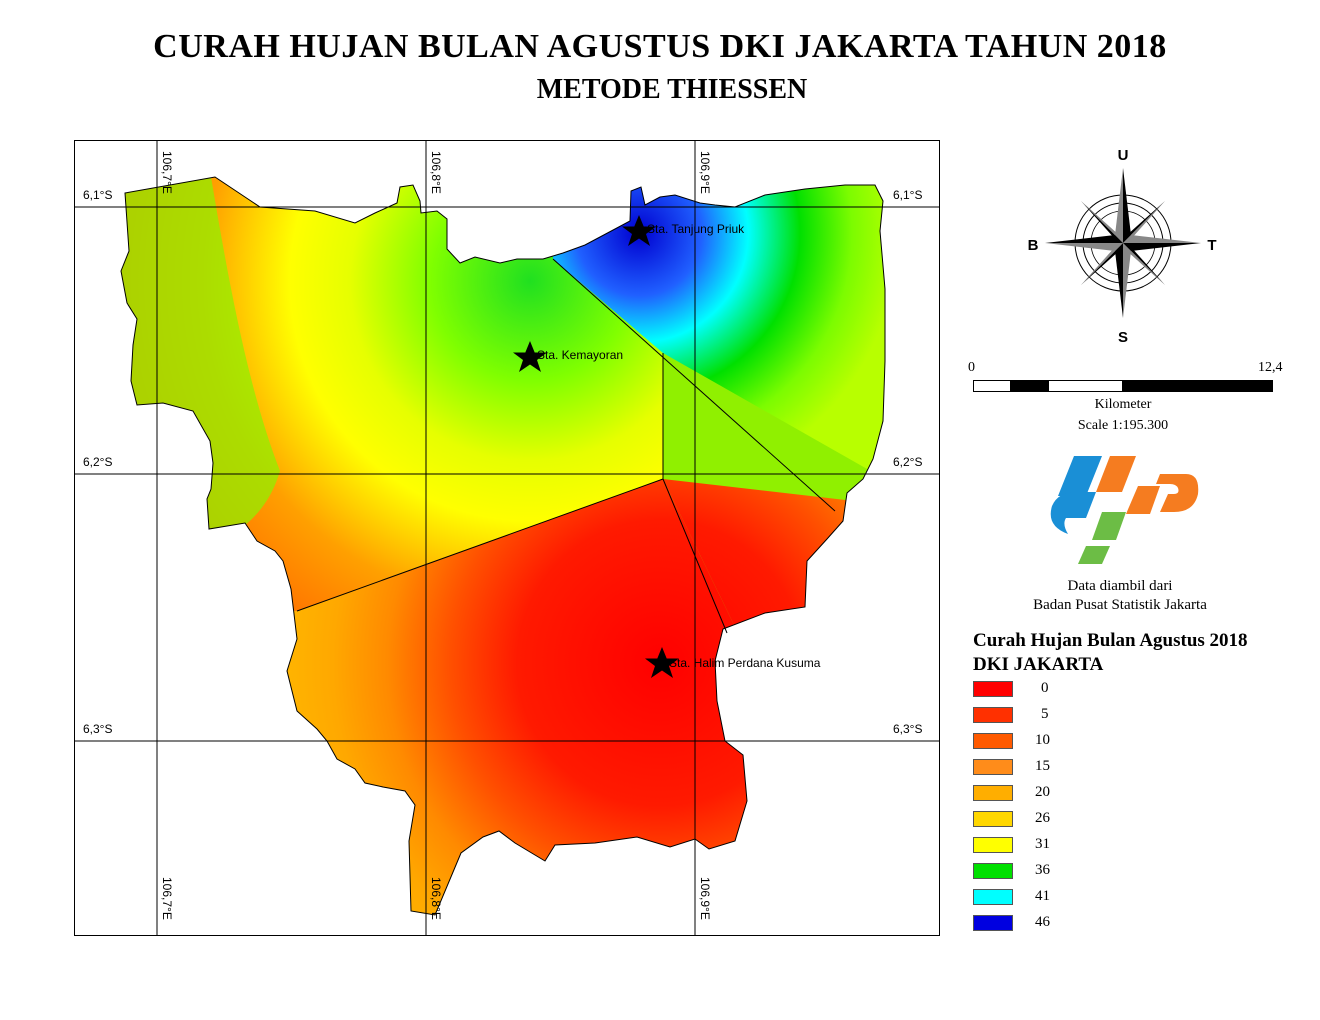 The width and height of the screenshot is (1320, 1020). I want to click on legend-item: 5, so click(1033, 716).